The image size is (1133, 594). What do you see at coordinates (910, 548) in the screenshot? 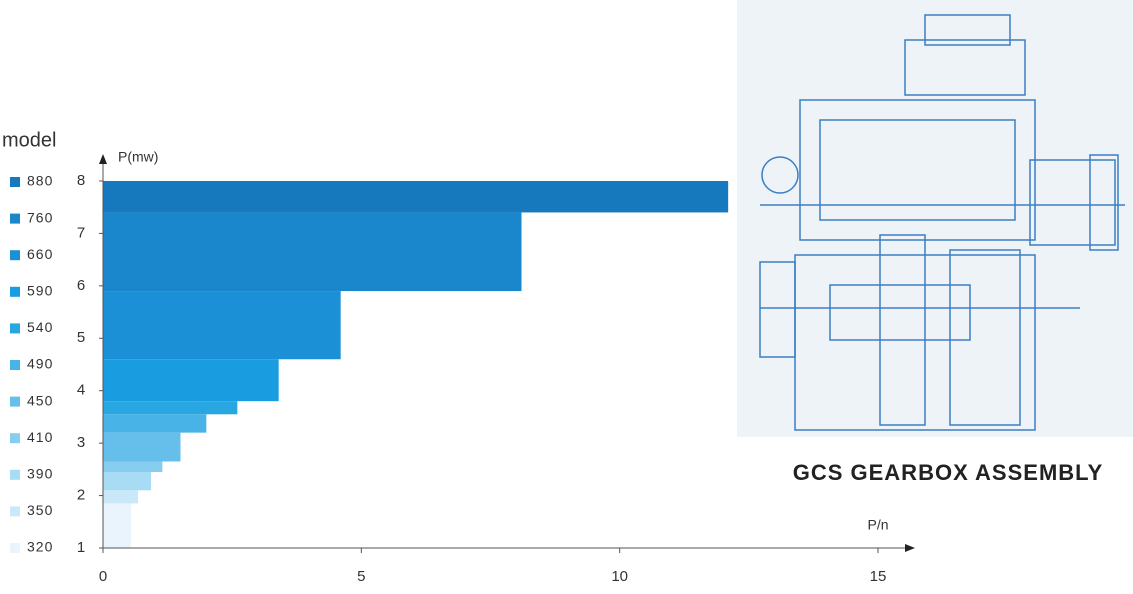
I see `x-axis-arrow` at bounding box center [910, 548].